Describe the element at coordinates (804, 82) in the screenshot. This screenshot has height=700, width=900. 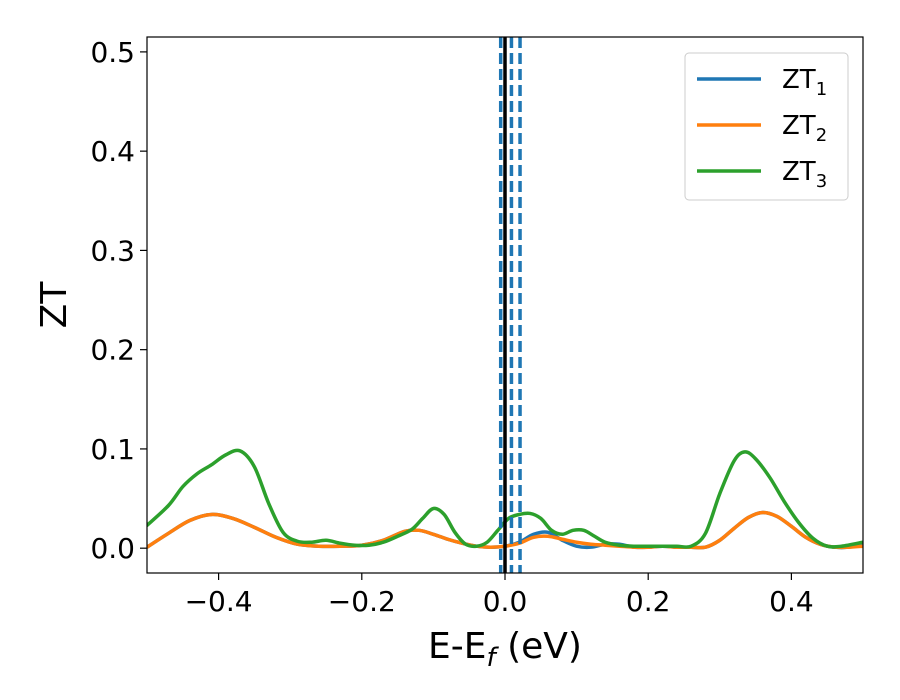
I see `legend-label-zt1: ZT1` at that location.